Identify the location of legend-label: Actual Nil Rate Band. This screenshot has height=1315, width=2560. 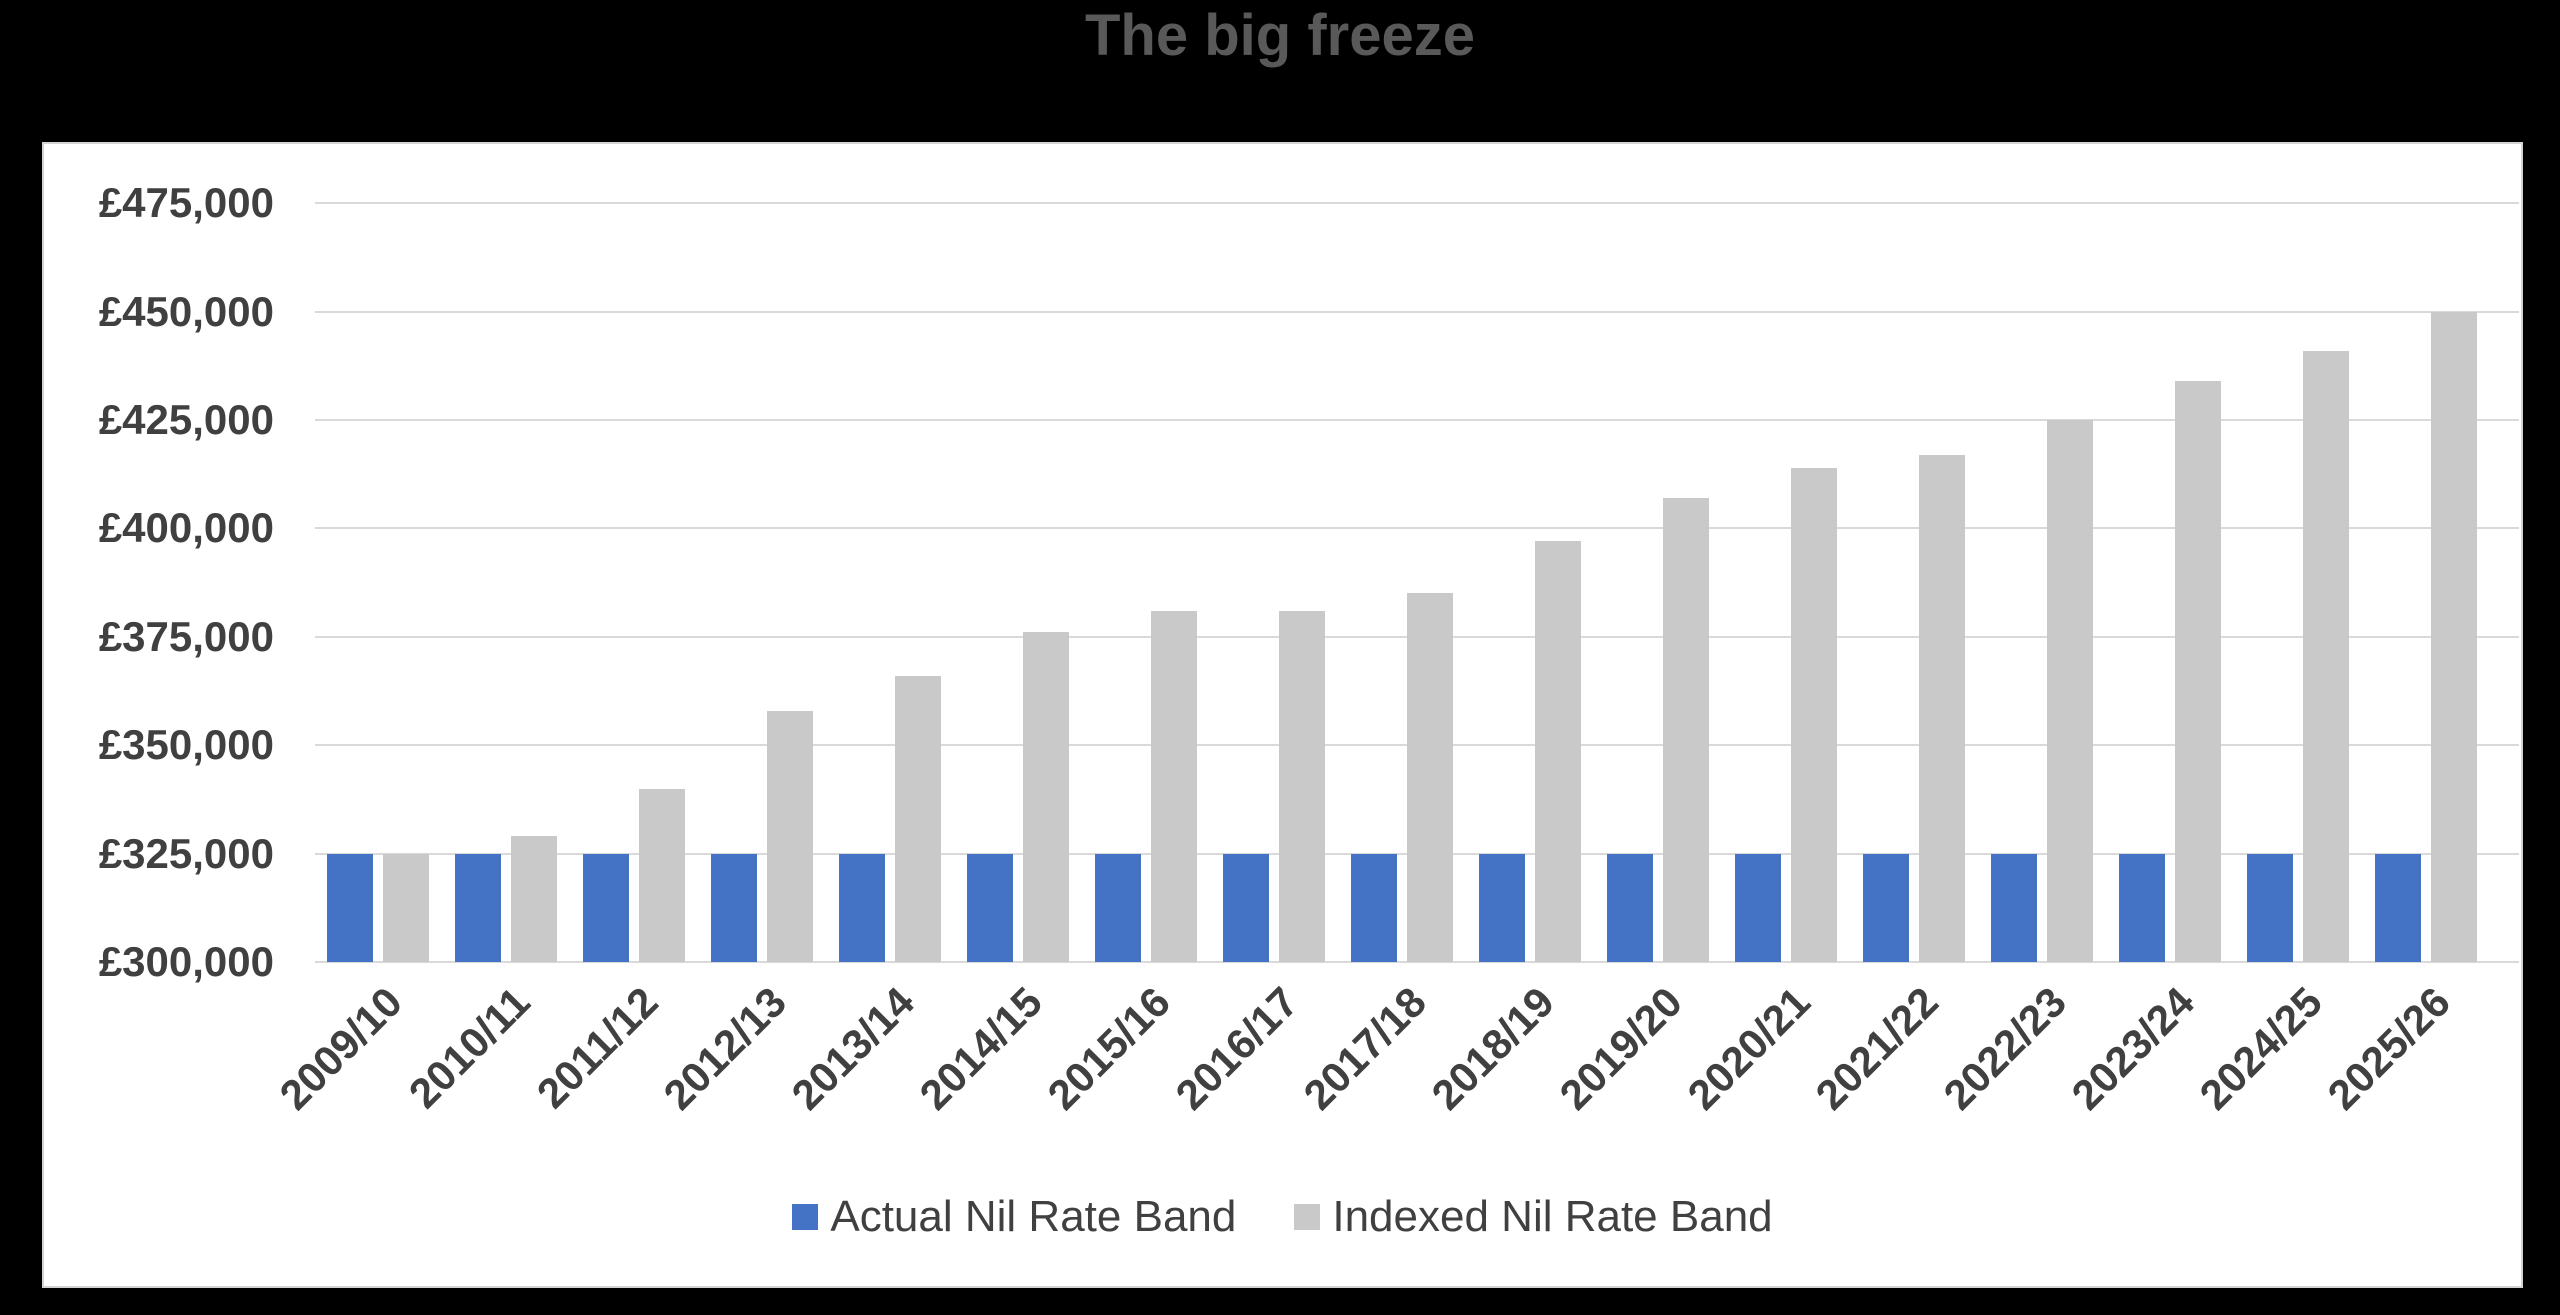
(1033, 1216).